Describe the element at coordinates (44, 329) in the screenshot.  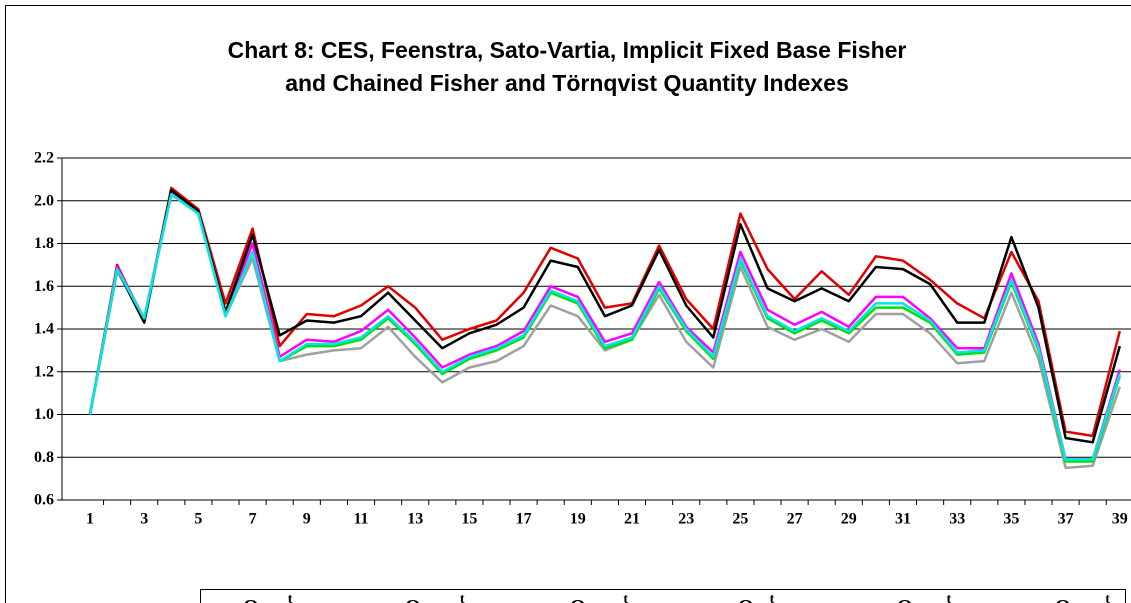
I see `y-tick-label: 1.4` at that location.